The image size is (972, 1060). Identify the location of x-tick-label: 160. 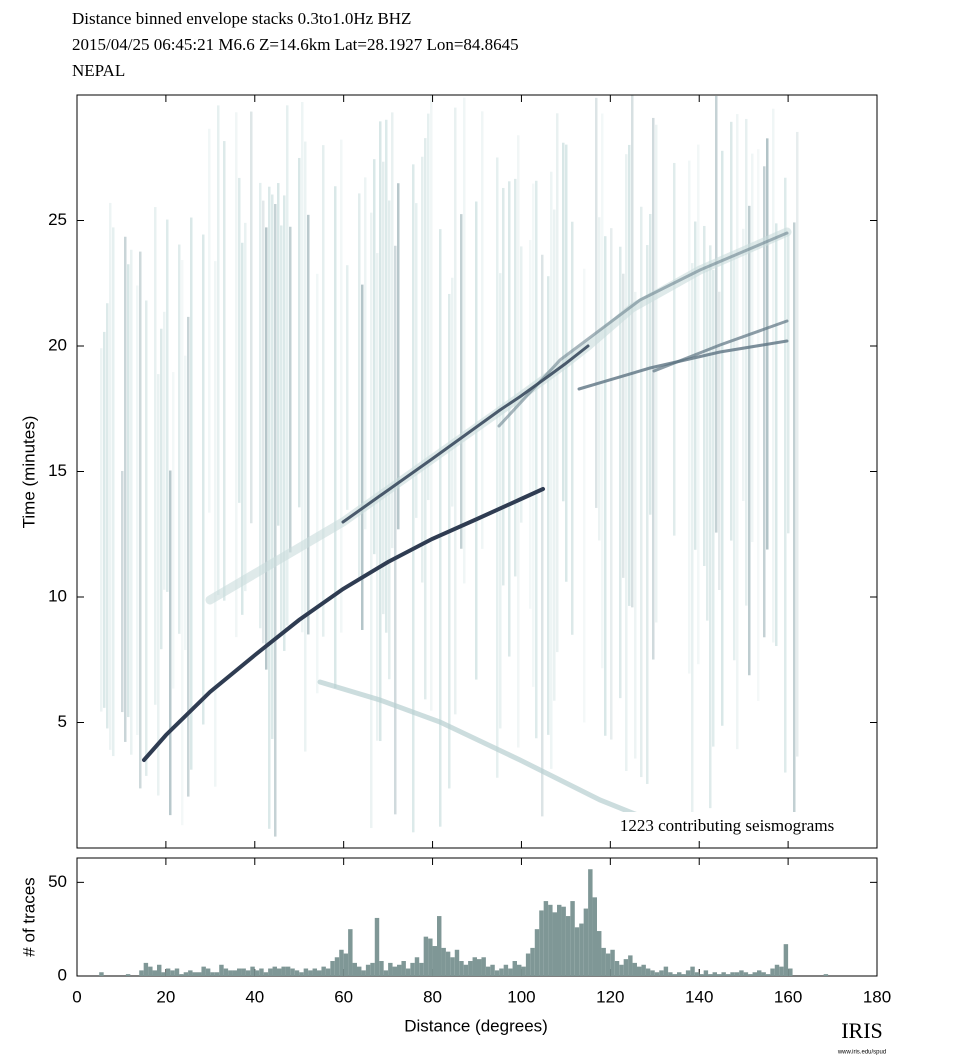
(788, 996).